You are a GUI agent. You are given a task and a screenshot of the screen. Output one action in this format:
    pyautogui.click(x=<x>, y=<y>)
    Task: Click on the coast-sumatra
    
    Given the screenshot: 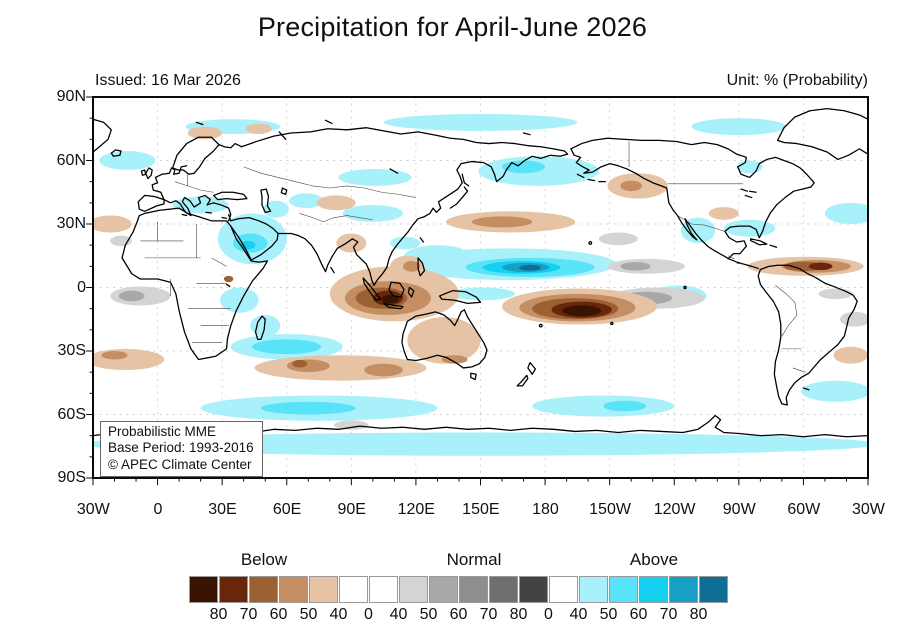 What is the action you would take?
    pyautogui.click(x=372, y=289)
    